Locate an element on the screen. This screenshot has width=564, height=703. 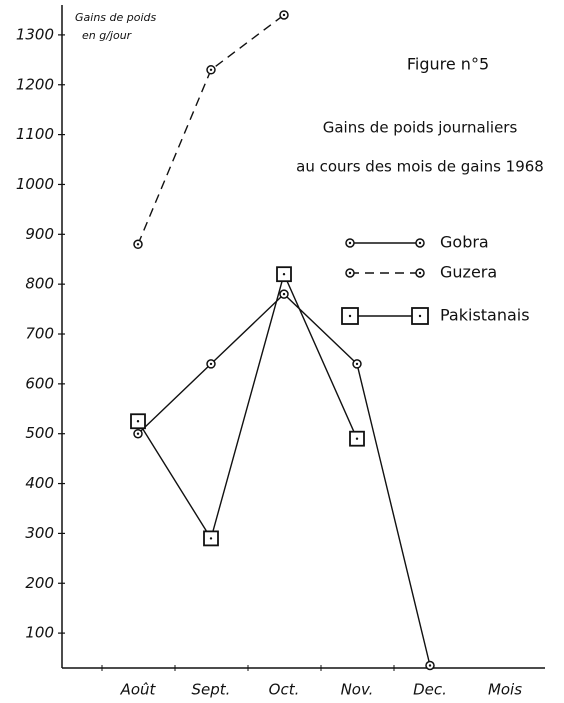
x-tick-label: Sept. is located at coordinates (211, 690).